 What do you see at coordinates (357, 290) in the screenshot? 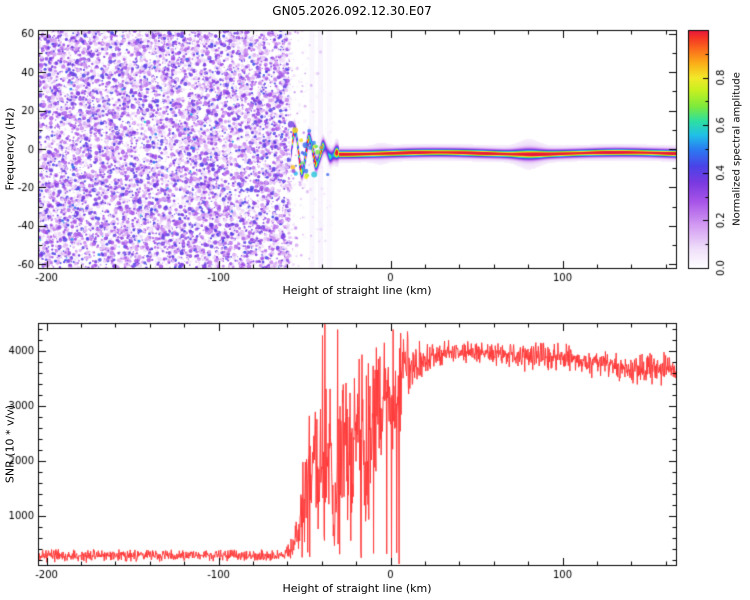
I see `spectrogram-x-axis-label: Height of straight line (km)` at bounding box center [357, 290].